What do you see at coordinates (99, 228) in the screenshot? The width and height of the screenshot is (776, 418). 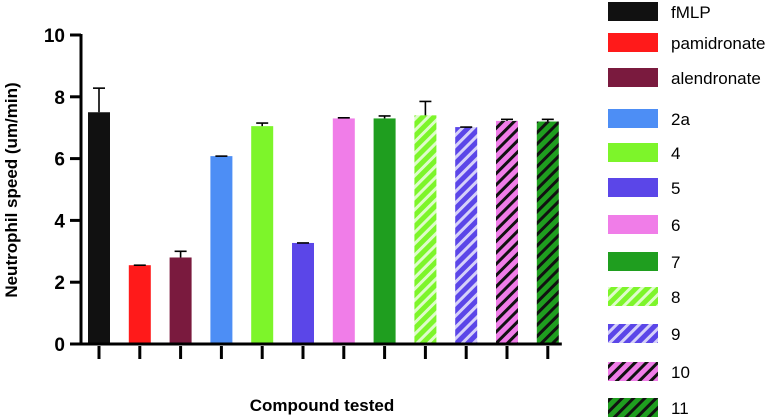 I see `bar-fMLP` at bounding box center [99, 228].